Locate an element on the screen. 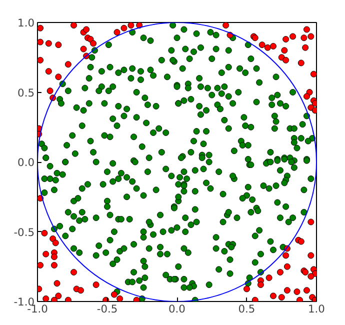  y-tick-label: 1.0 is located at coordinates (26, 23).